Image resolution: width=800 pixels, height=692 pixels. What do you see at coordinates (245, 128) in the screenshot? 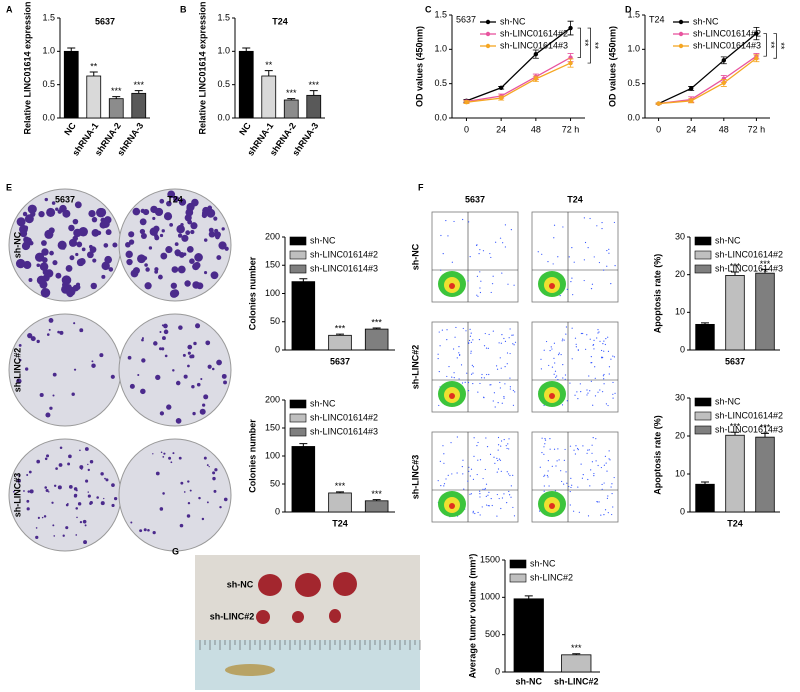
I see `x-tick-label: NC` at bounding box center [245, 128].